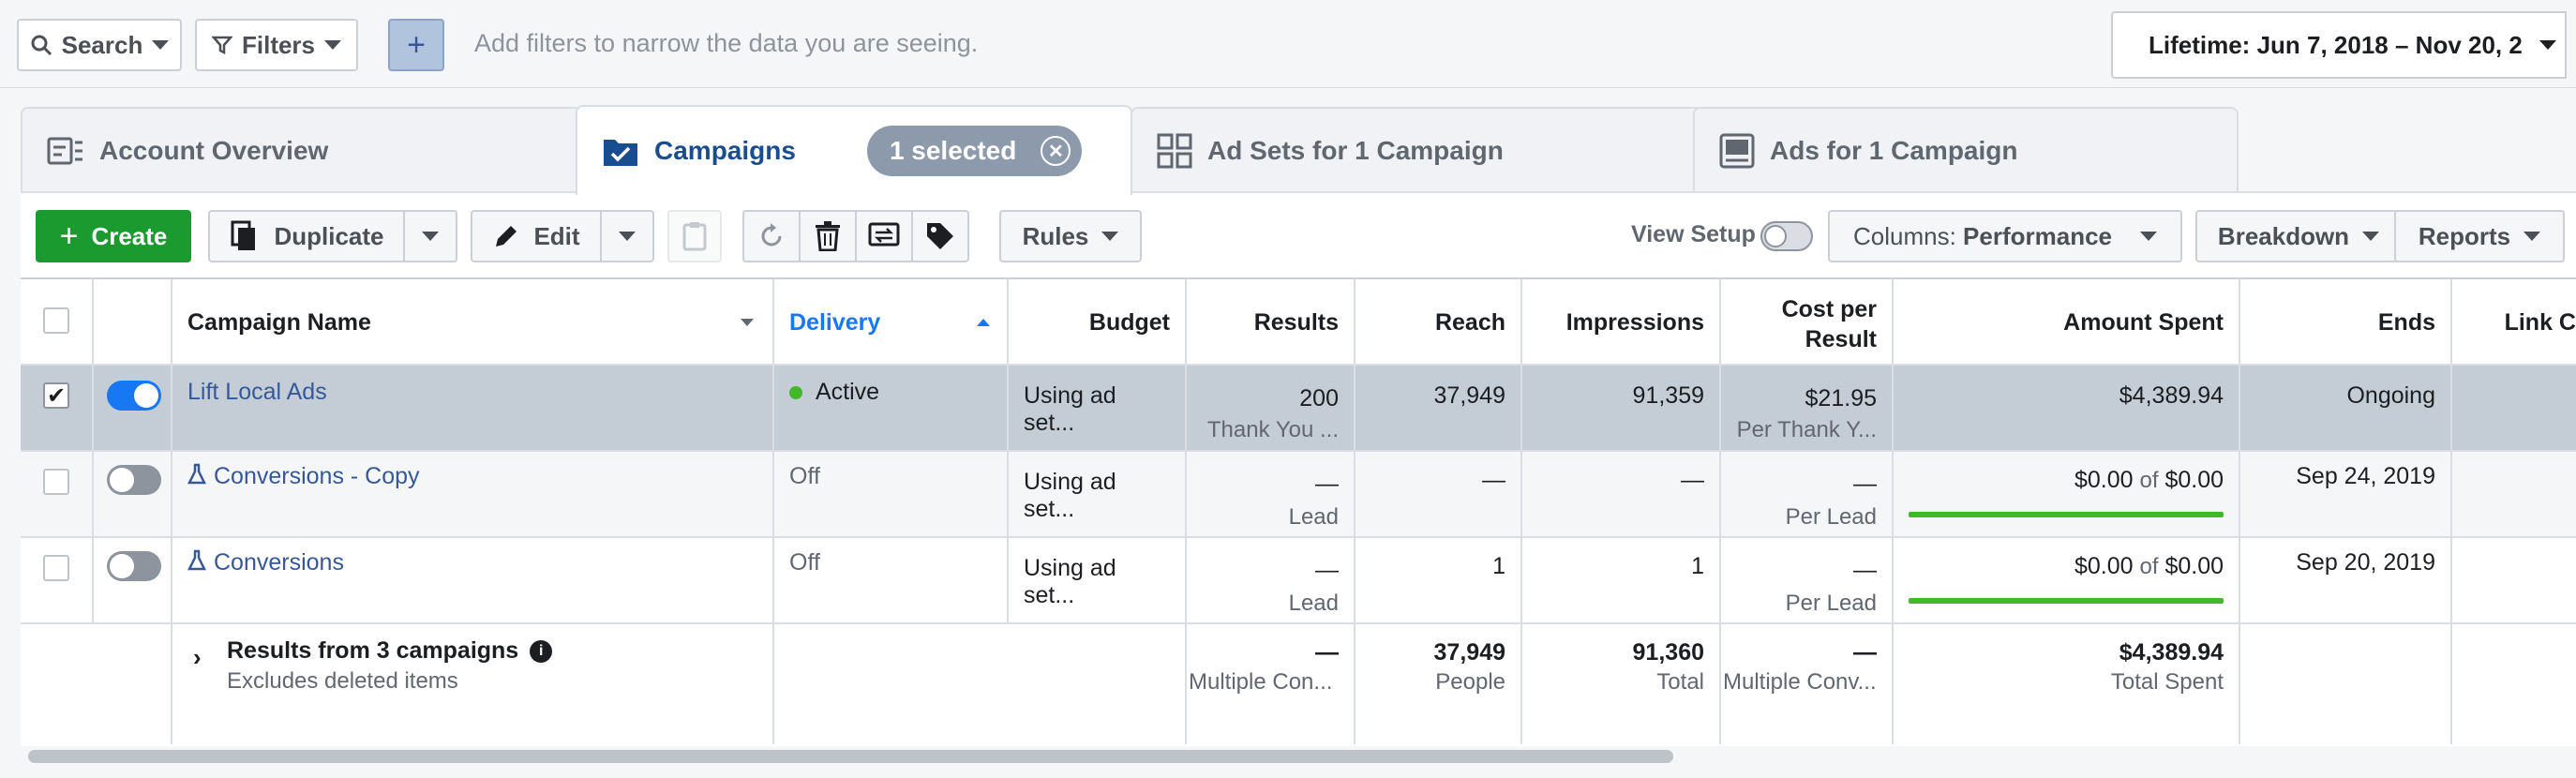 The image size is (2576, 778). I want to click on cost-cell: — Per Lead, so click(1808, 580).